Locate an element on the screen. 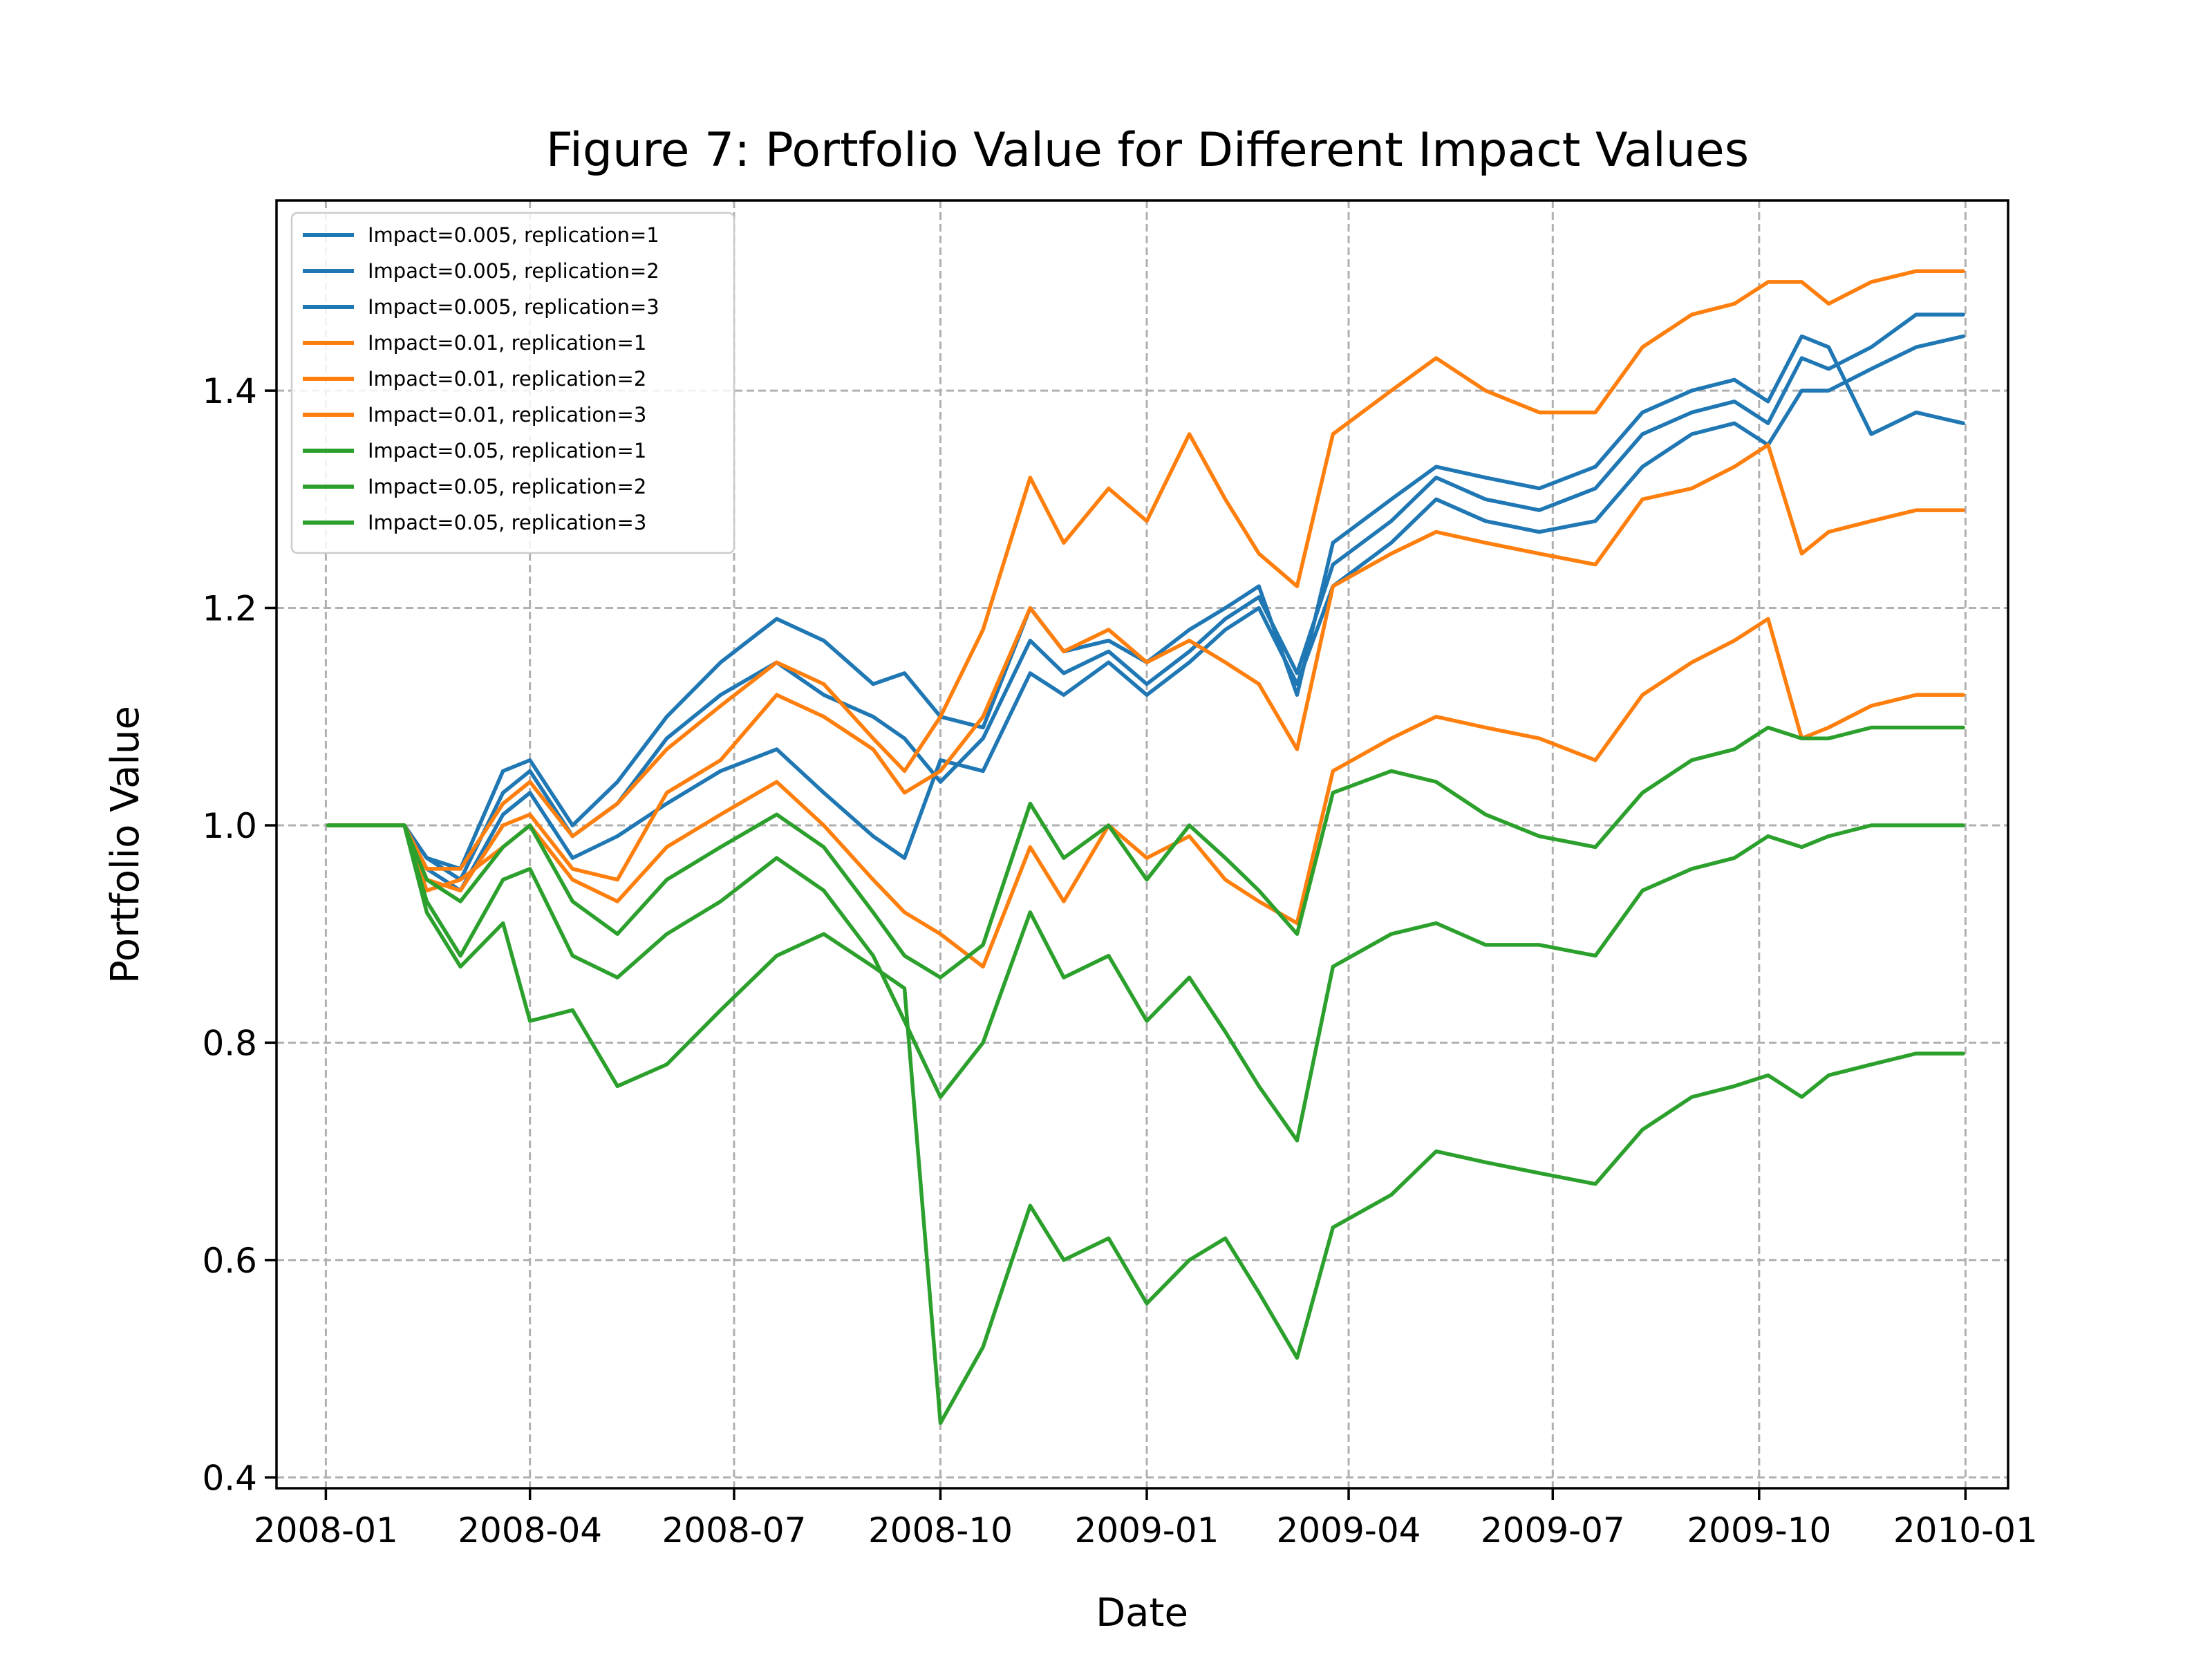 This screenshot has height=1659, width=2212. x-tick-label: 2008-04 is located at coordinates (530, 1530).